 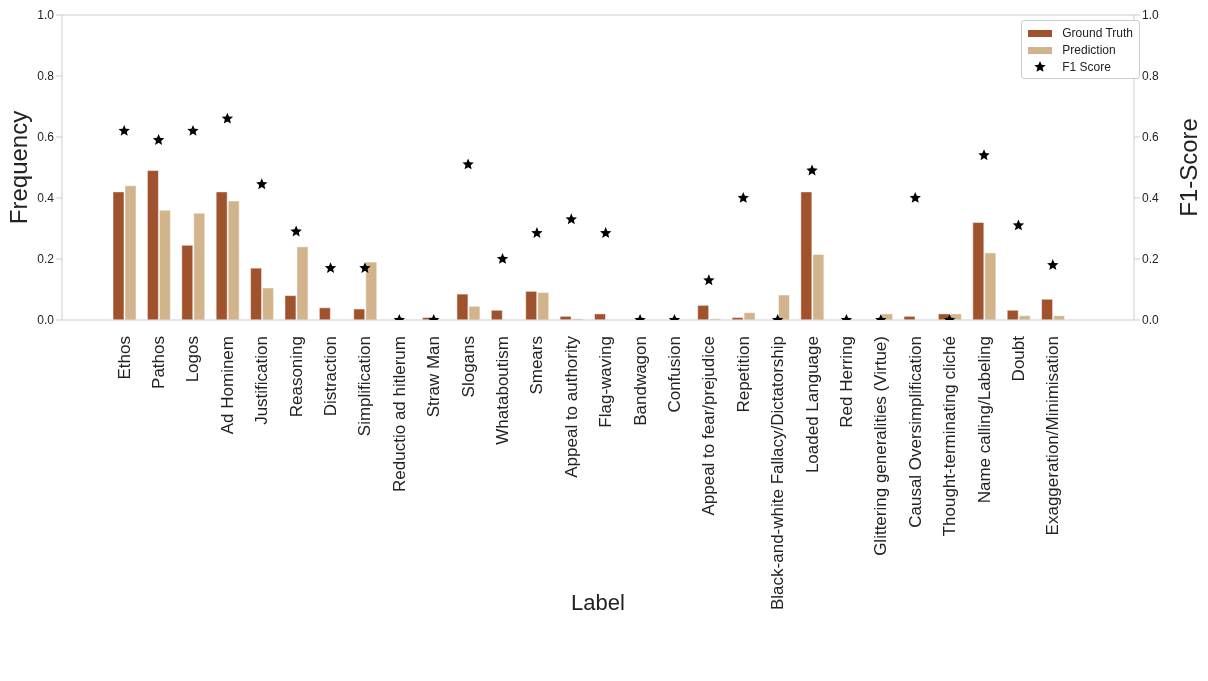 I want to click on x-tick-label: Confusion, so click(x=674, y=374).